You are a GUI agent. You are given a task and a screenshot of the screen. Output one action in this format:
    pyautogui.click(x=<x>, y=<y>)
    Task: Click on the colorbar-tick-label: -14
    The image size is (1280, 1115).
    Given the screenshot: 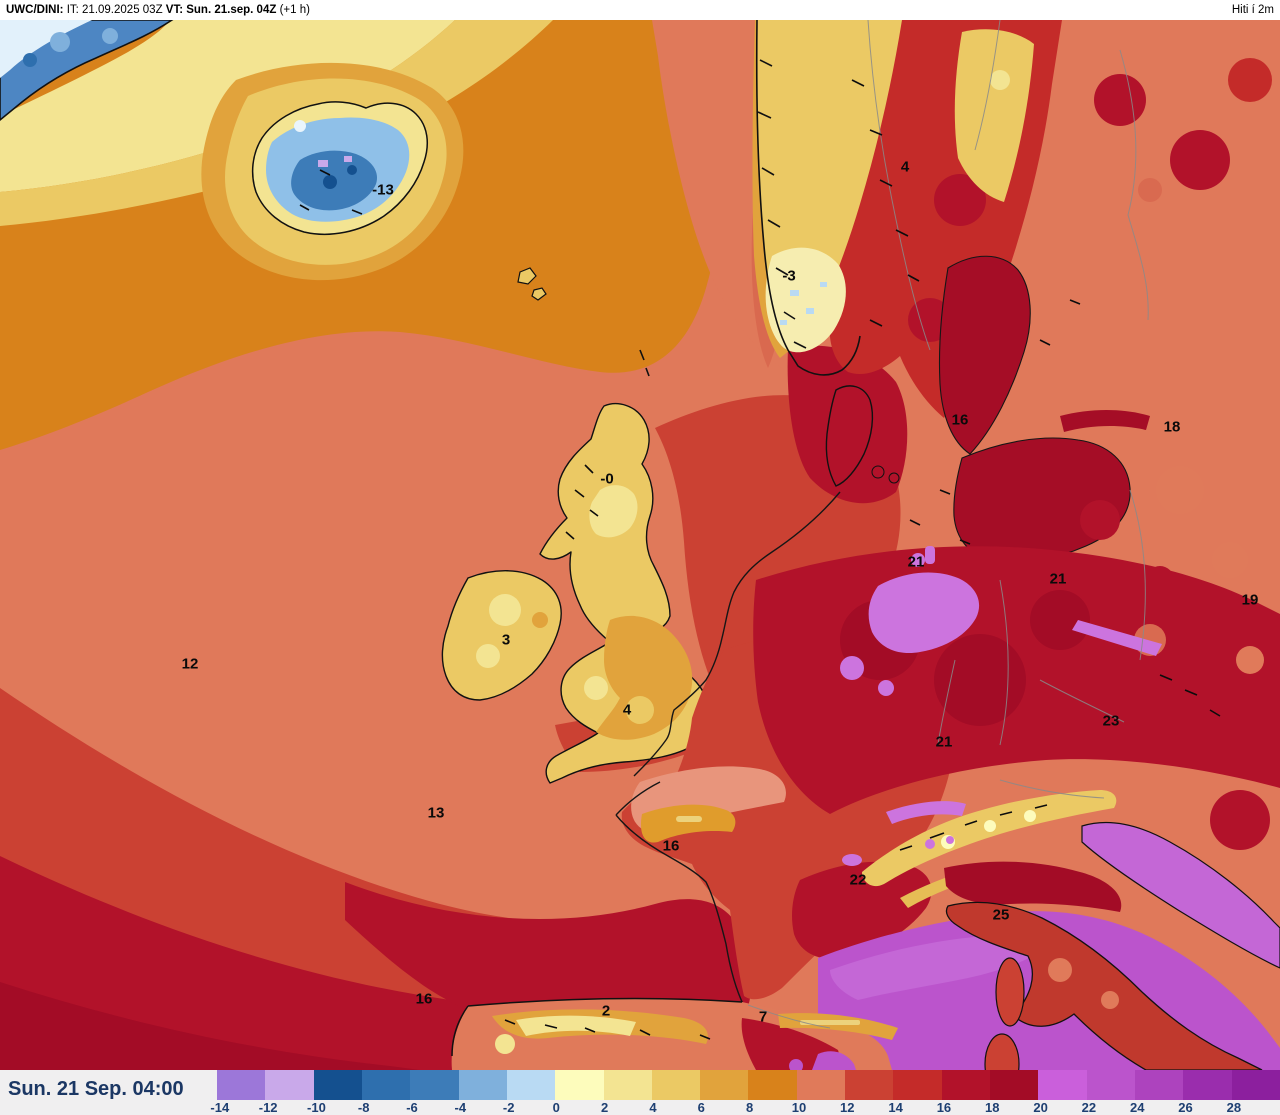 What is the action you would take?
    pyautogui.click(x=220, y=1107)
    